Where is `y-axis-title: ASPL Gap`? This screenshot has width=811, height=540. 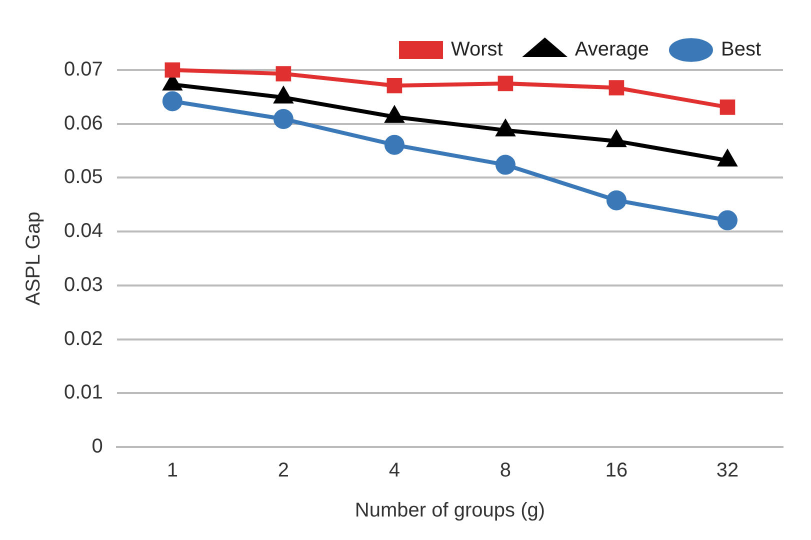 y-axis-title: ASPL Gap is located at coordinates (33, 259).